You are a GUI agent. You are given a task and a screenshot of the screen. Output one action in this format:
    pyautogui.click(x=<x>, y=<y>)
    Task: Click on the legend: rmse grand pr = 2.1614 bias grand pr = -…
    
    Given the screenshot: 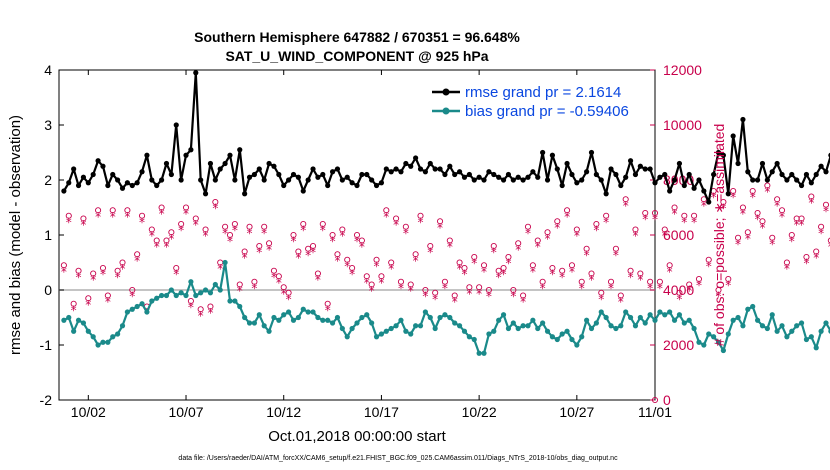 What is the action you would take?
    pyautogui.click(x=530, y=102)
    